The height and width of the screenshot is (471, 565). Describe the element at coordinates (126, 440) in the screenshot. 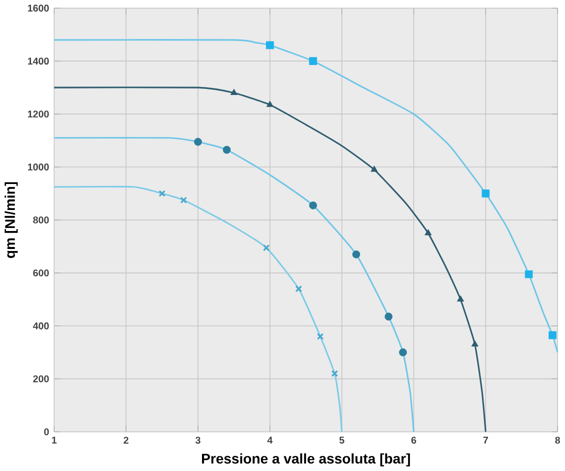

I see `x-tick-label: 2` at that location.